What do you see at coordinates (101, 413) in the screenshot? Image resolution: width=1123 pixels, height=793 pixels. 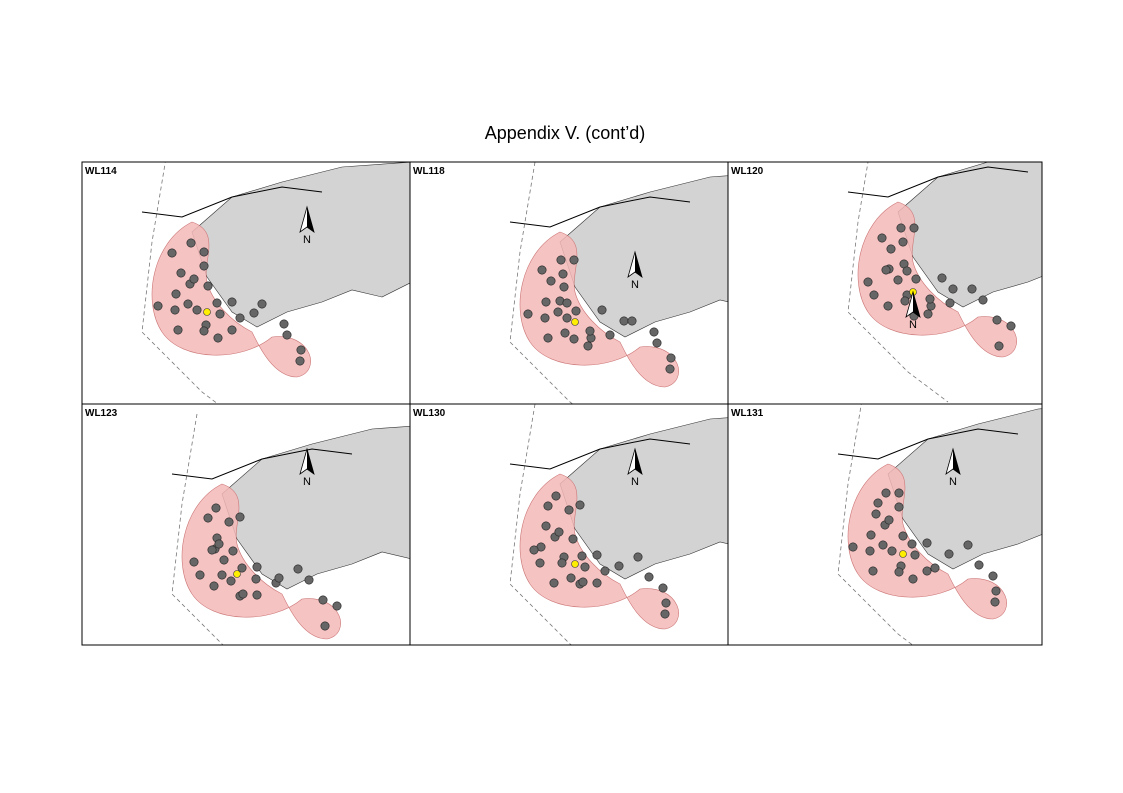 I see `panel-label: WL123` at bounding box center [101, 413].